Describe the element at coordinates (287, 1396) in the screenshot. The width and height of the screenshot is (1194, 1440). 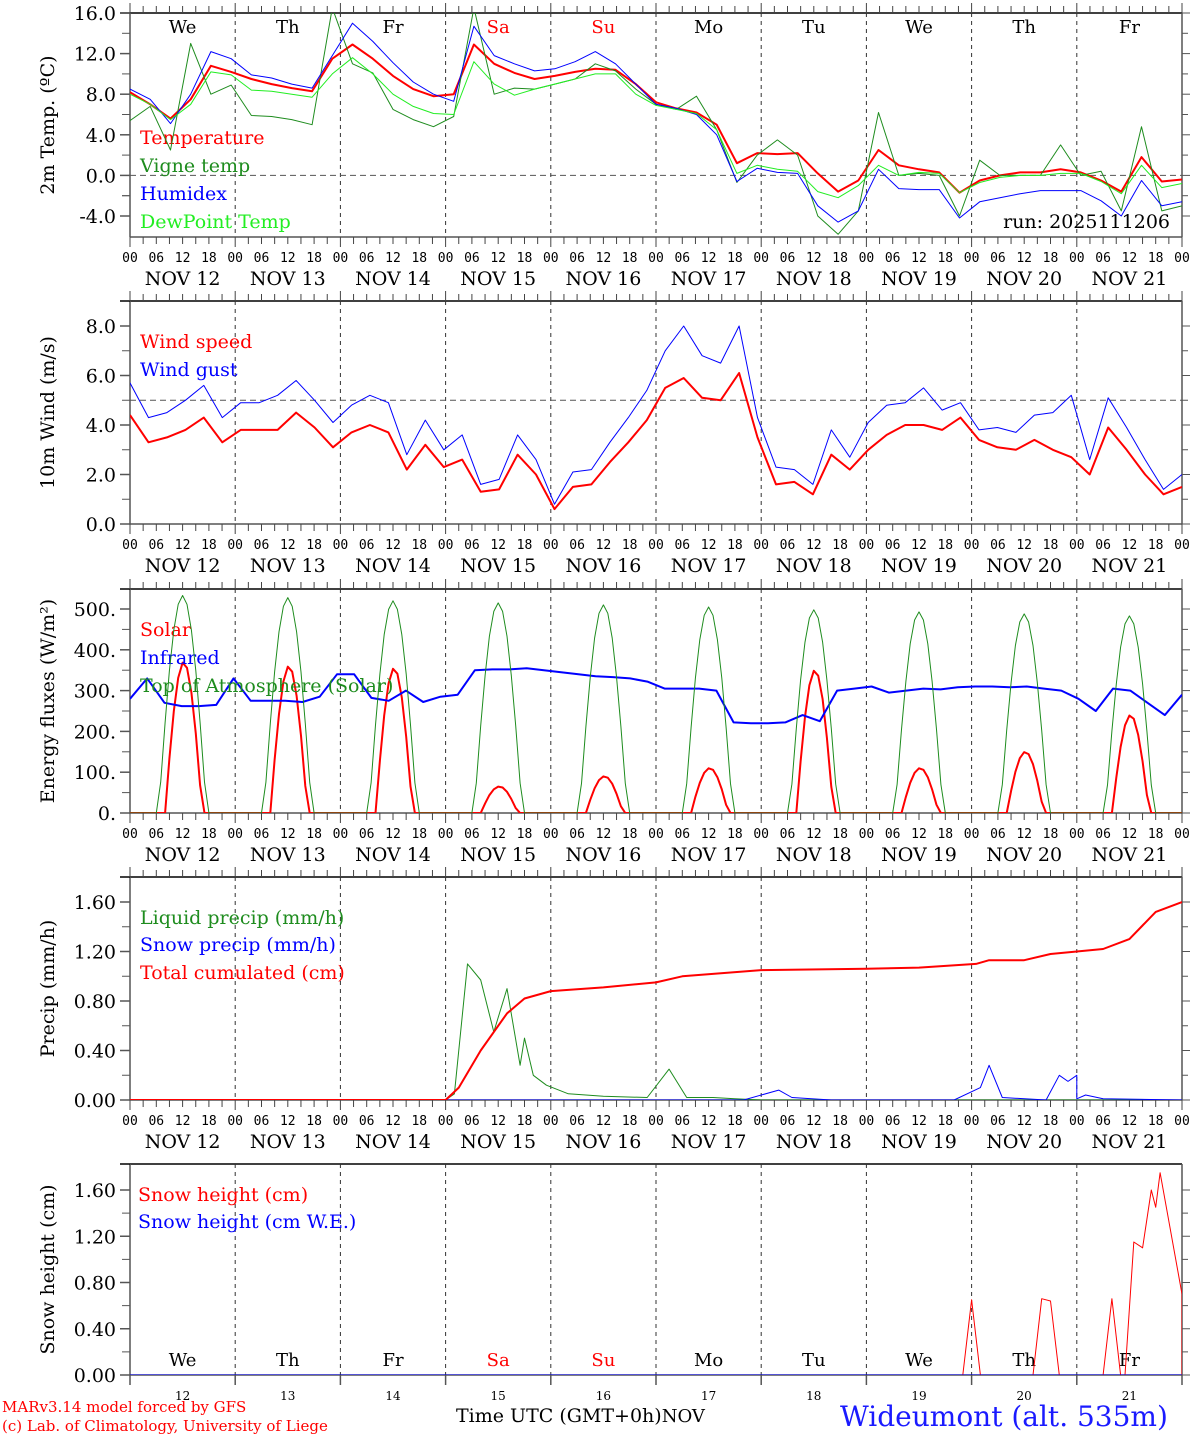
I see `day-number-label: 13` at that location.